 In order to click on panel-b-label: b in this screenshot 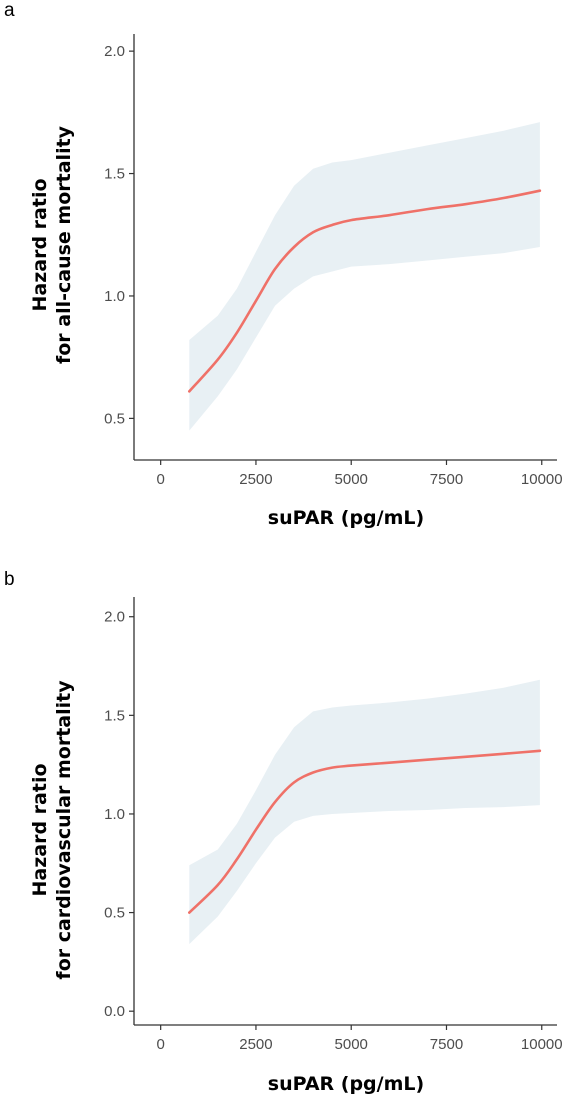, I will do `click(9, 579)`.